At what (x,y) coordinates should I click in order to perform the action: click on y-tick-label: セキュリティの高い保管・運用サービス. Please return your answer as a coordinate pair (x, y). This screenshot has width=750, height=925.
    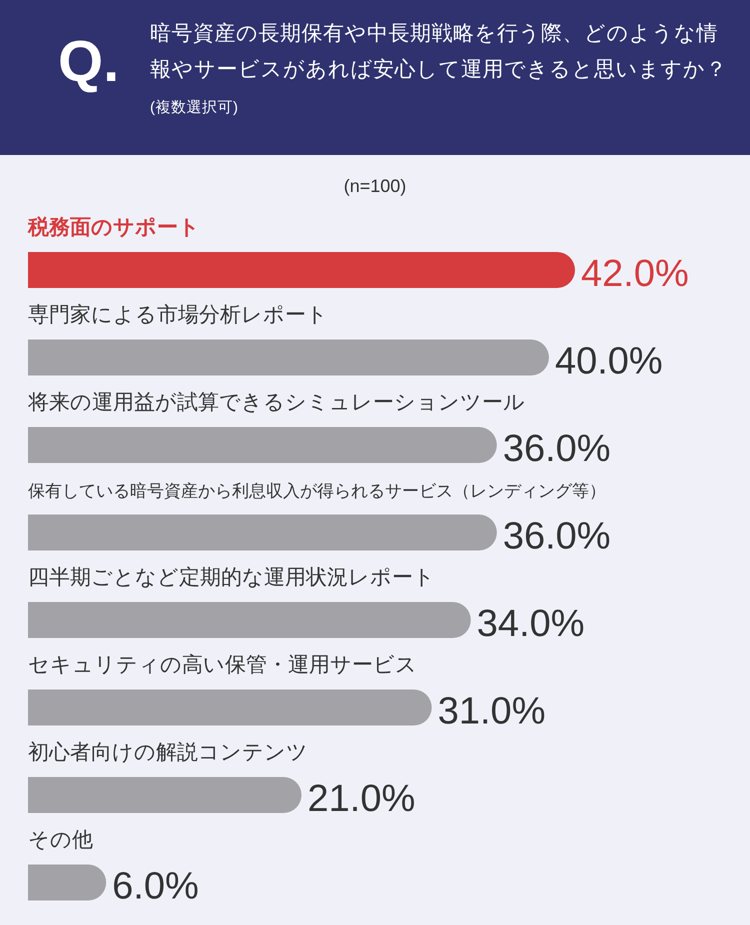
    Looking at the image, I should click on (222, 665).